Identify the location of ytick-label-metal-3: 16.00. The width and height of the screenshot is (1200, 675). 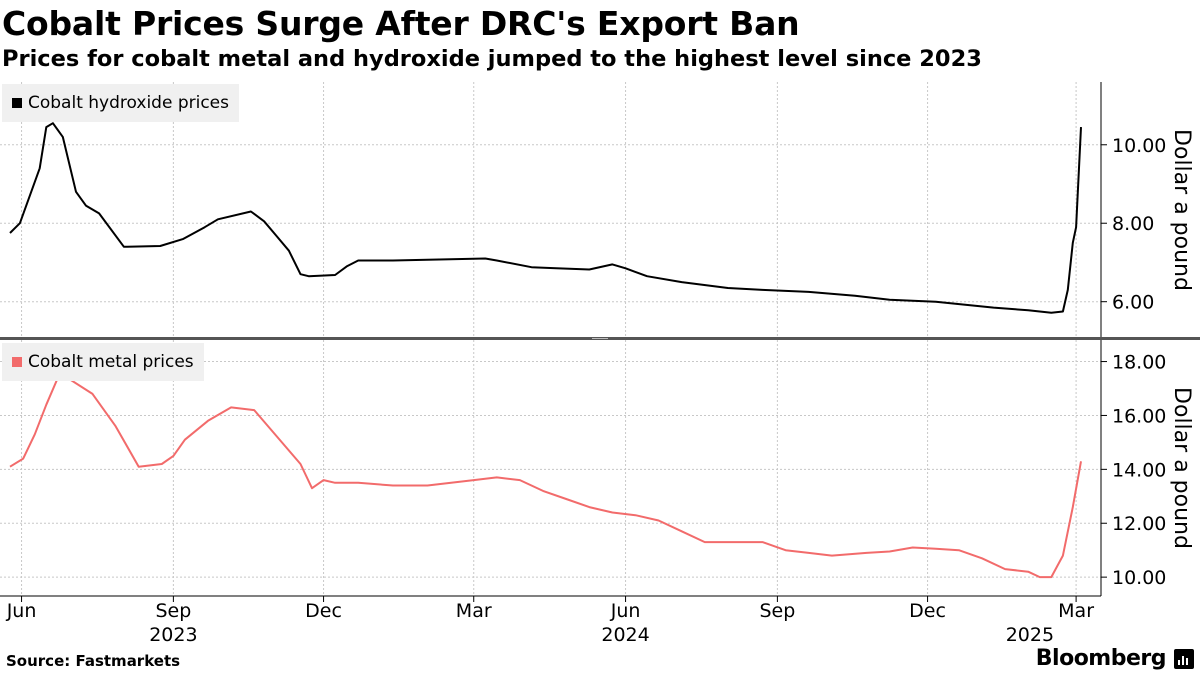
(1139, 416).